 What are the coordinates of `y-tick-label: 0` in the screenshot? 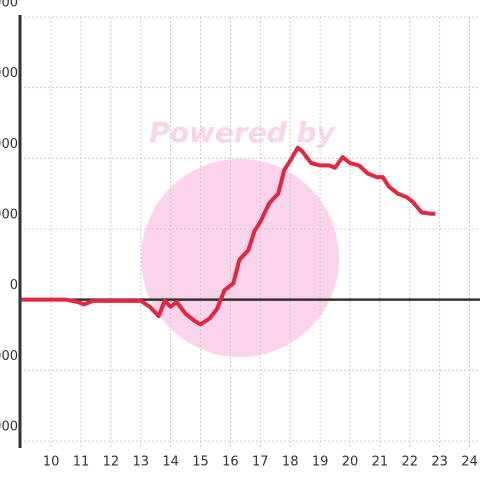 It's located at (14, 285).